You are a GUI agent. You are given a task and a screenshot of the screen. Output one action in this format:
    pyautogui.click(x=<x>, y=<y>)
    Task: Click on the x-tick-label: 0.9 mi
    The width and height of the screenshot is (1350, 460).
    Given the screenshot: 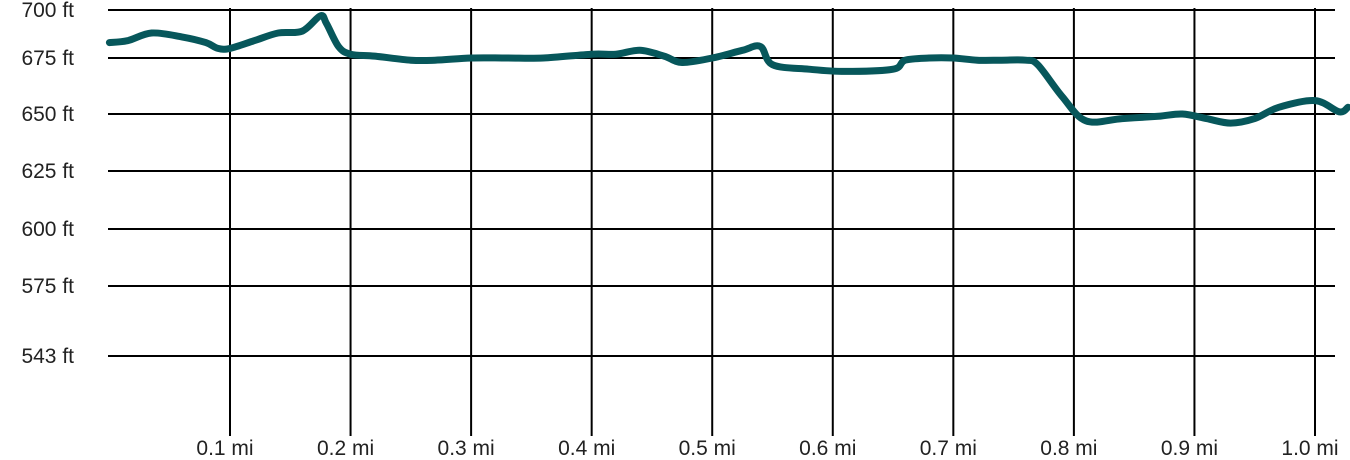 What is the action you would take?
    pyautogui.click(x=1189, y=448)
    